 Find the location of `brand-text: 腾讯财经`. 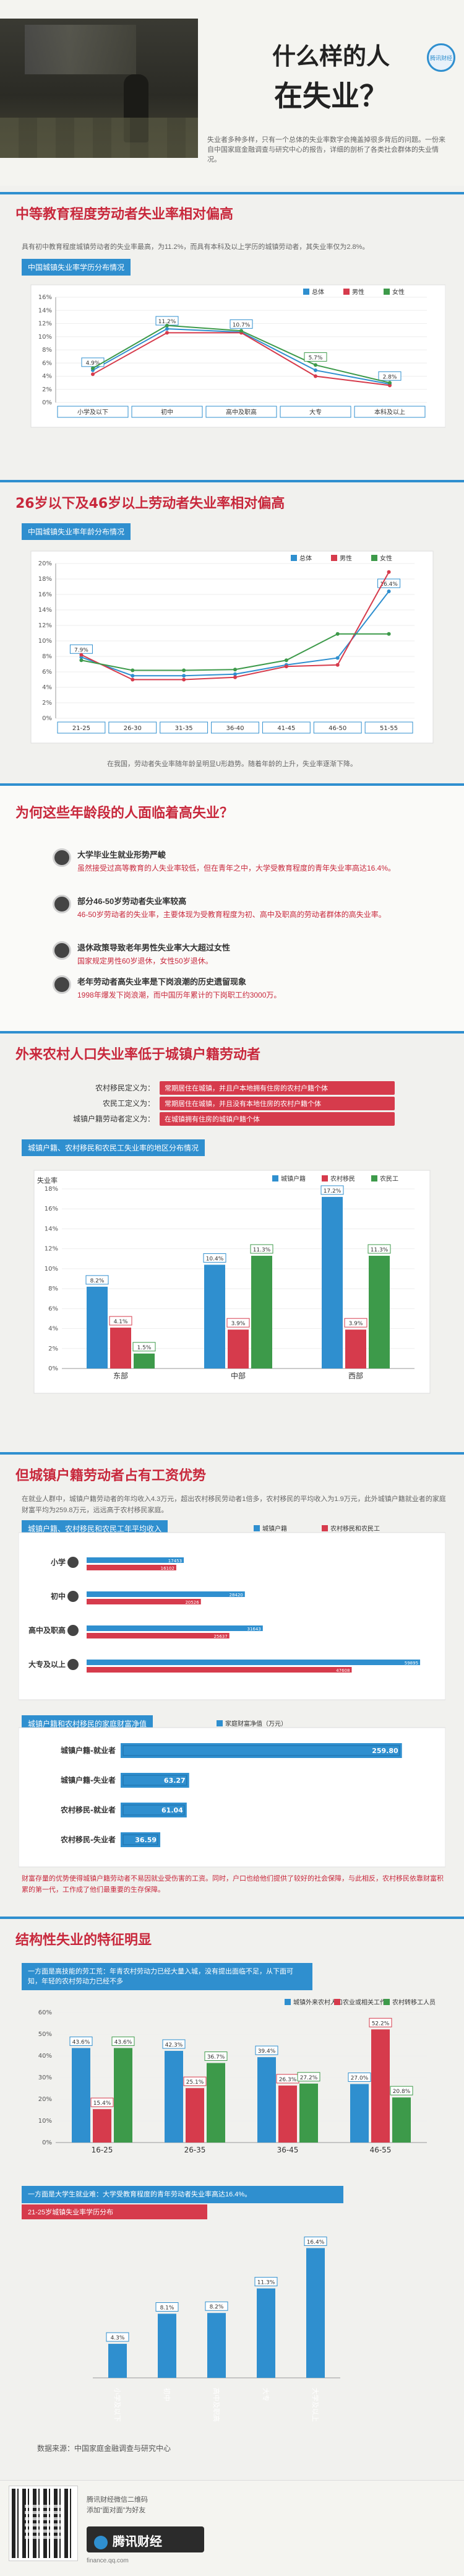

brand-text: 腾讯财经 is located at coordinates (138, 2542).